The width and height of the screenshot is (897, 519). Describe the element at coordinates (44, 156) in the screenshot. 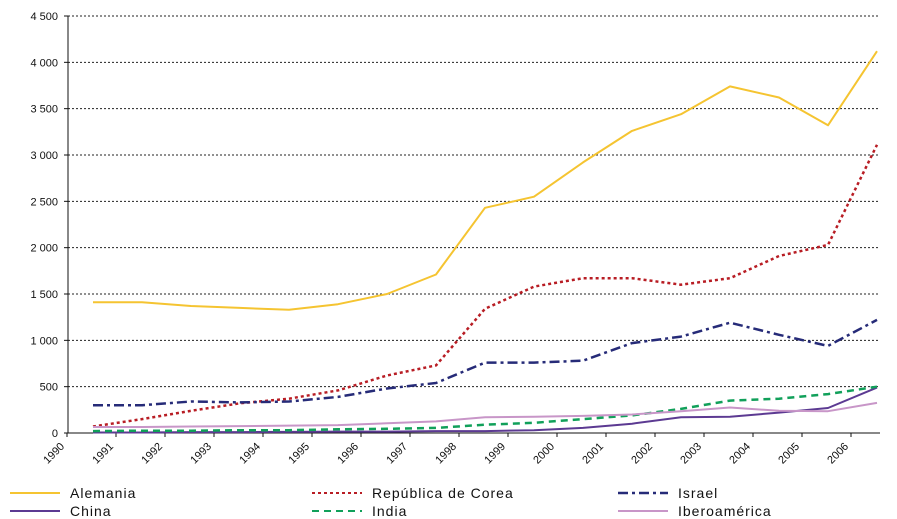

I see `y-tick-label: 3 000` at that location.